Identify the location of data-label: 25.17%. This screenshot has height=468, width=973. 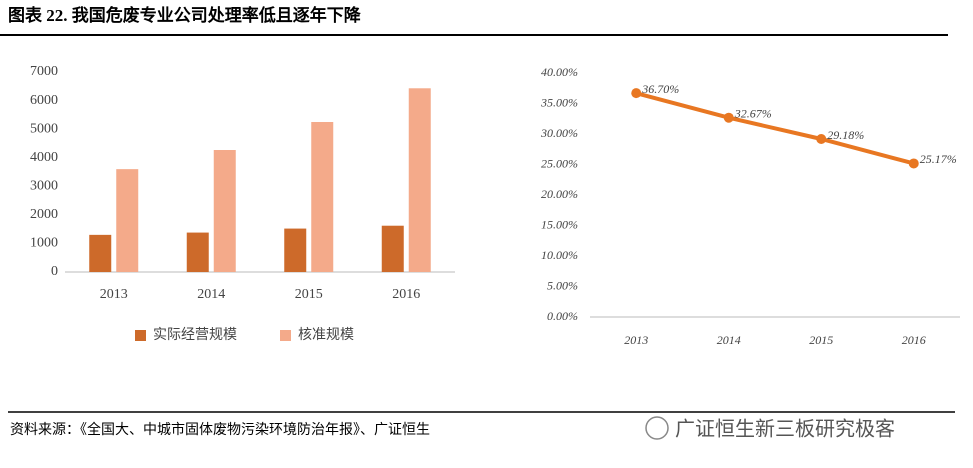
(938, 159).